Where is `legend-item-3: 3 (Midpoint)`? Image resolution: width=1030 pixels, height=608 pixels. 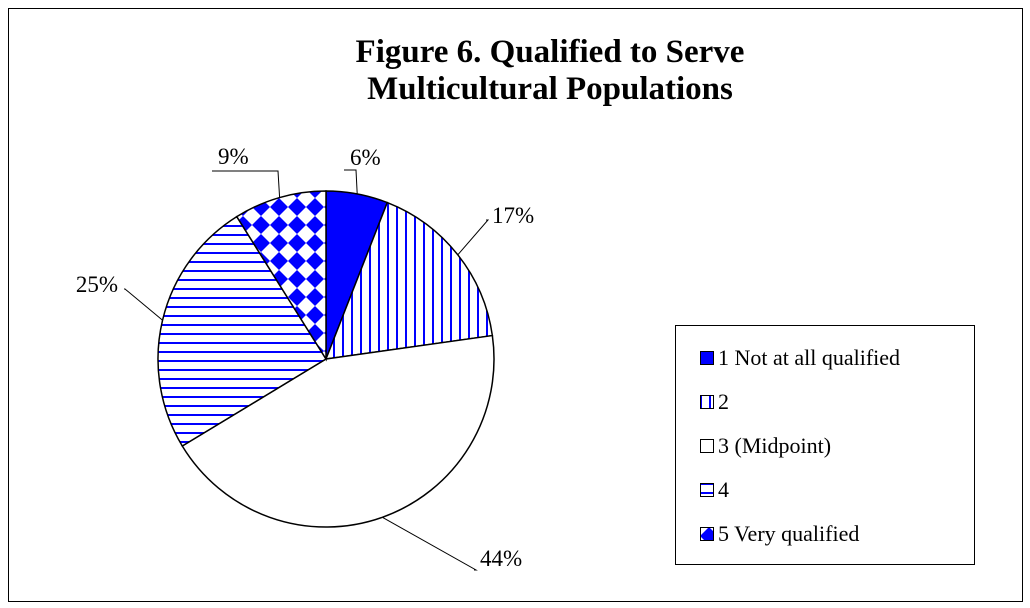
legend-item-3: 3 (Midpoint) is located at coordinates (765, 446).